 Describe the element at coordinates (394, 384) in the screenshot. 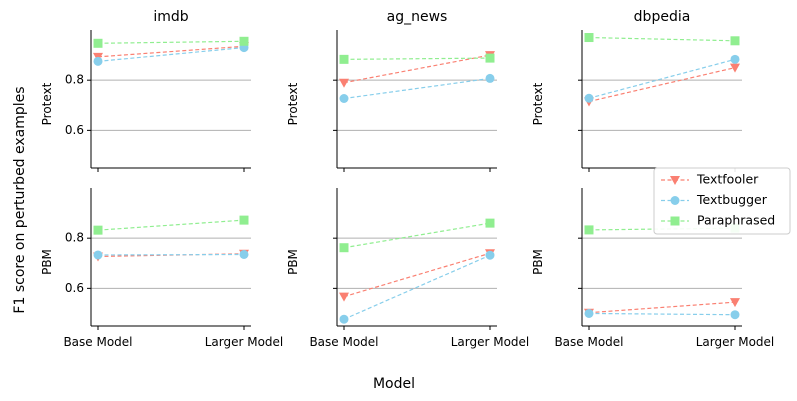

I see `figure-x-label: Model` at that location.